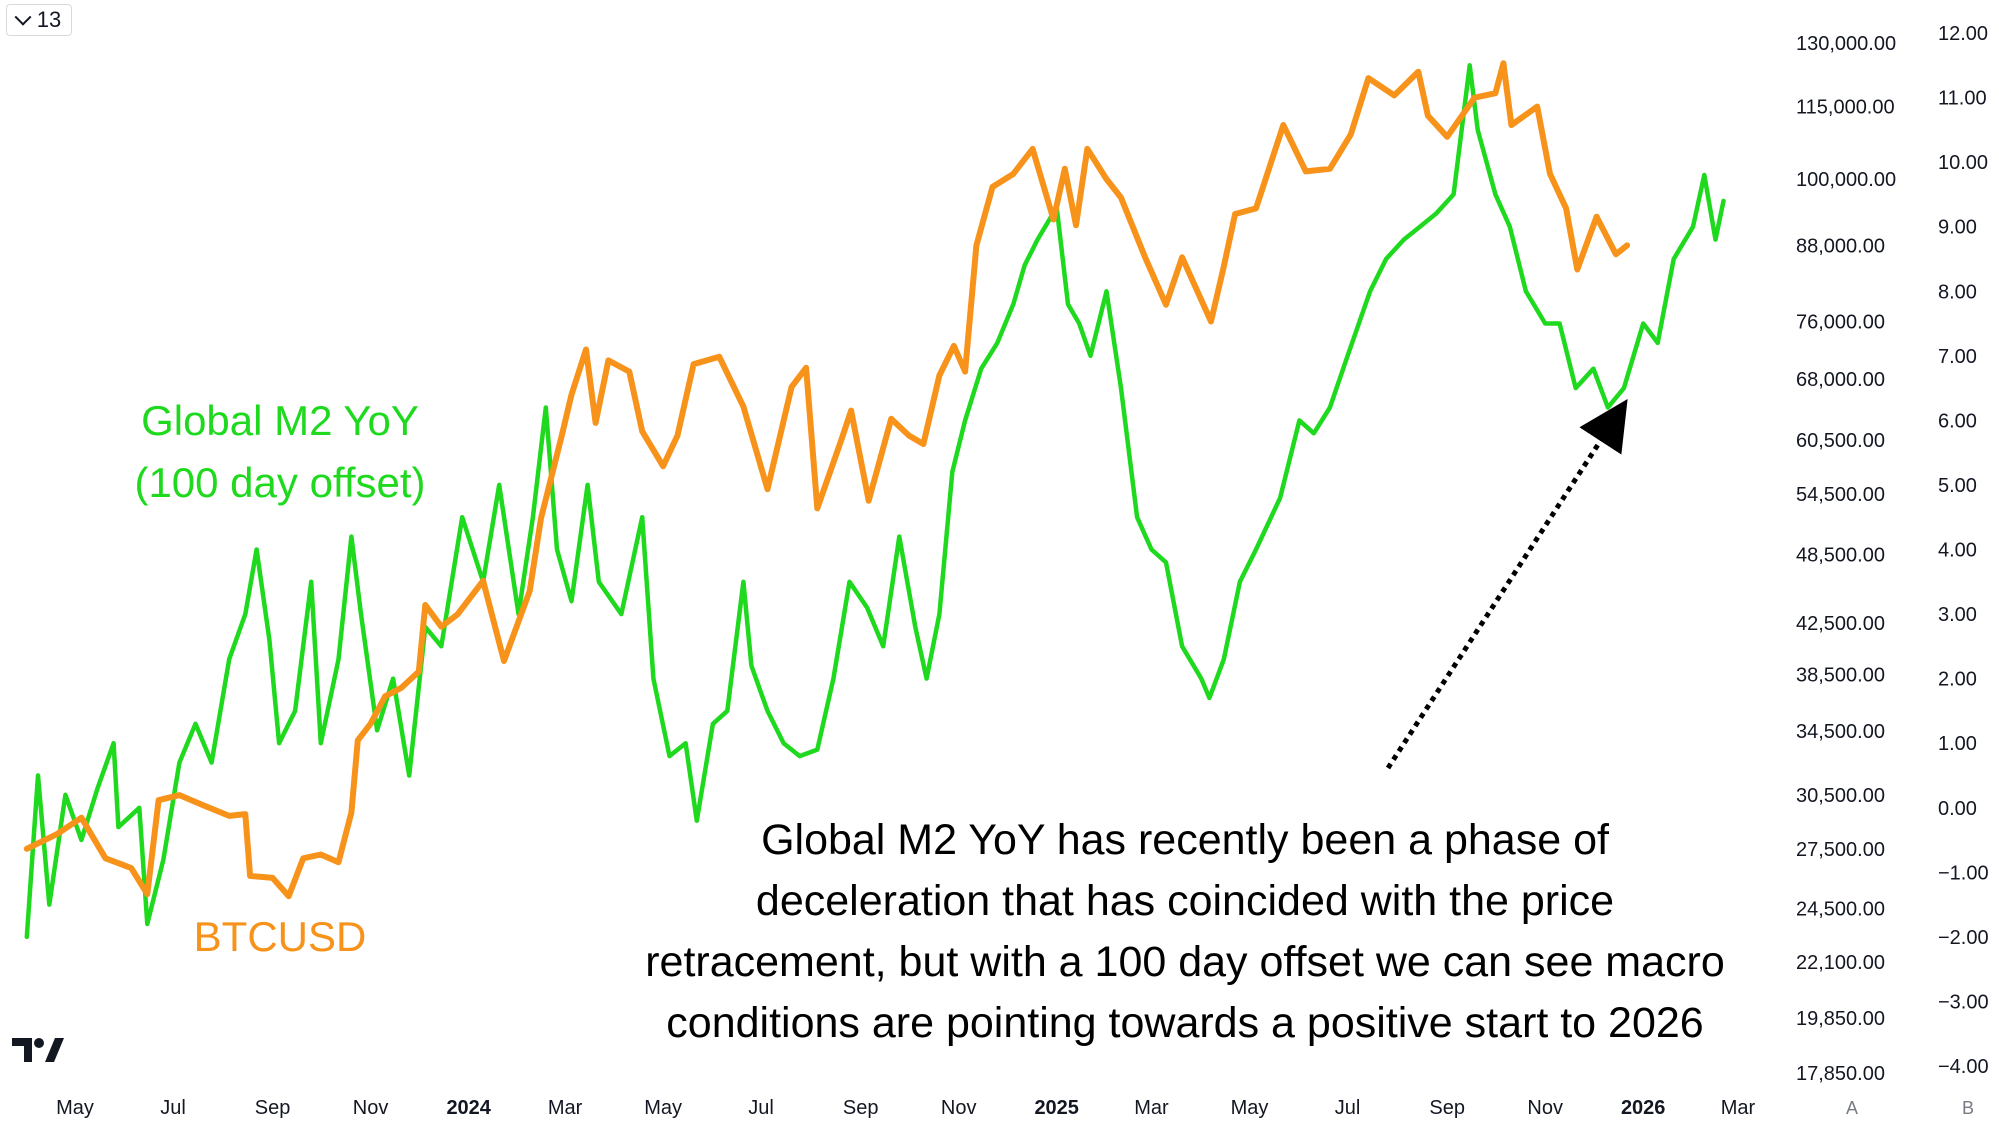 This screenshot has height=1124, width=1999. Describe the element at coordinates (1957, 357) in the screenshot. I see `m2-axis-tick: 7.00` at that location.